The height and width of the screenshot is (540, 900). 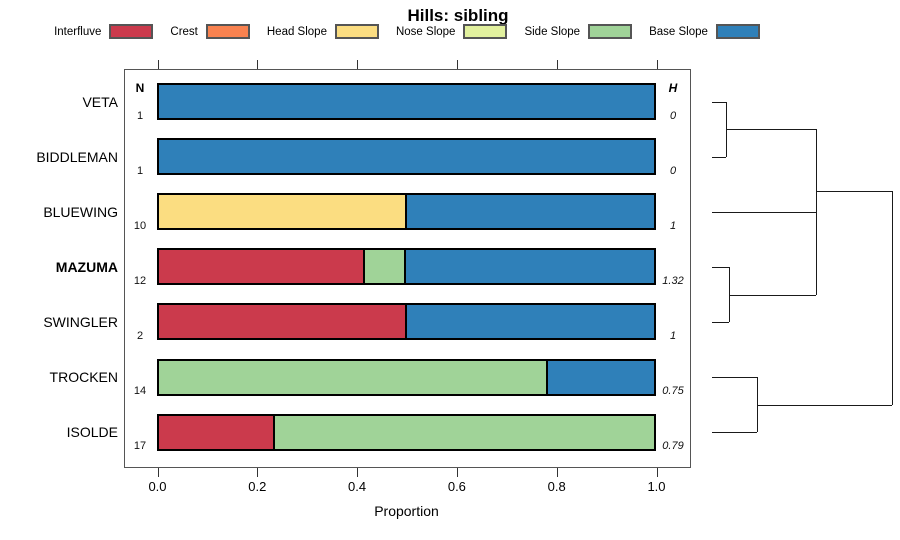 What do you see at coordinates (458, 15) in the screenshot?
I see `chart-title: Hills: sibling` at bounding box center [458, 15].